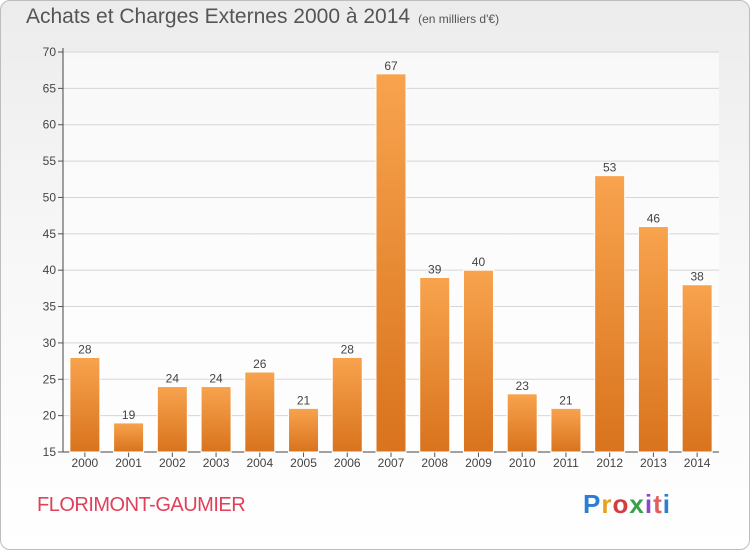 Image resolution: width=750 pixels, height=550 pixels. I want to click on brand-letter: x, so click(637, 504).